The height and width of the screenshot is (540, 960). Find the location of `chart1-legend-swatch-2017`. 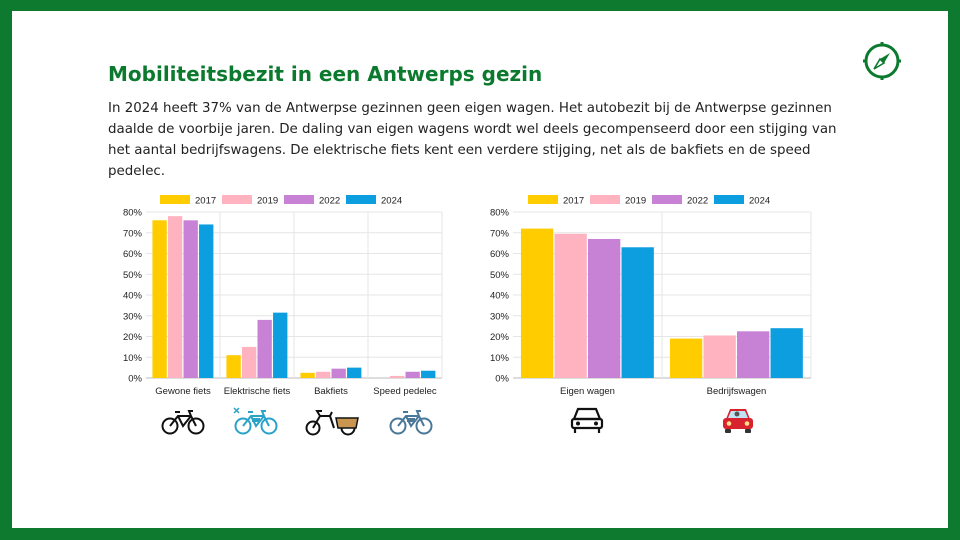

chart1-legend-swatch-2017 is located at coordinates (175, 199).